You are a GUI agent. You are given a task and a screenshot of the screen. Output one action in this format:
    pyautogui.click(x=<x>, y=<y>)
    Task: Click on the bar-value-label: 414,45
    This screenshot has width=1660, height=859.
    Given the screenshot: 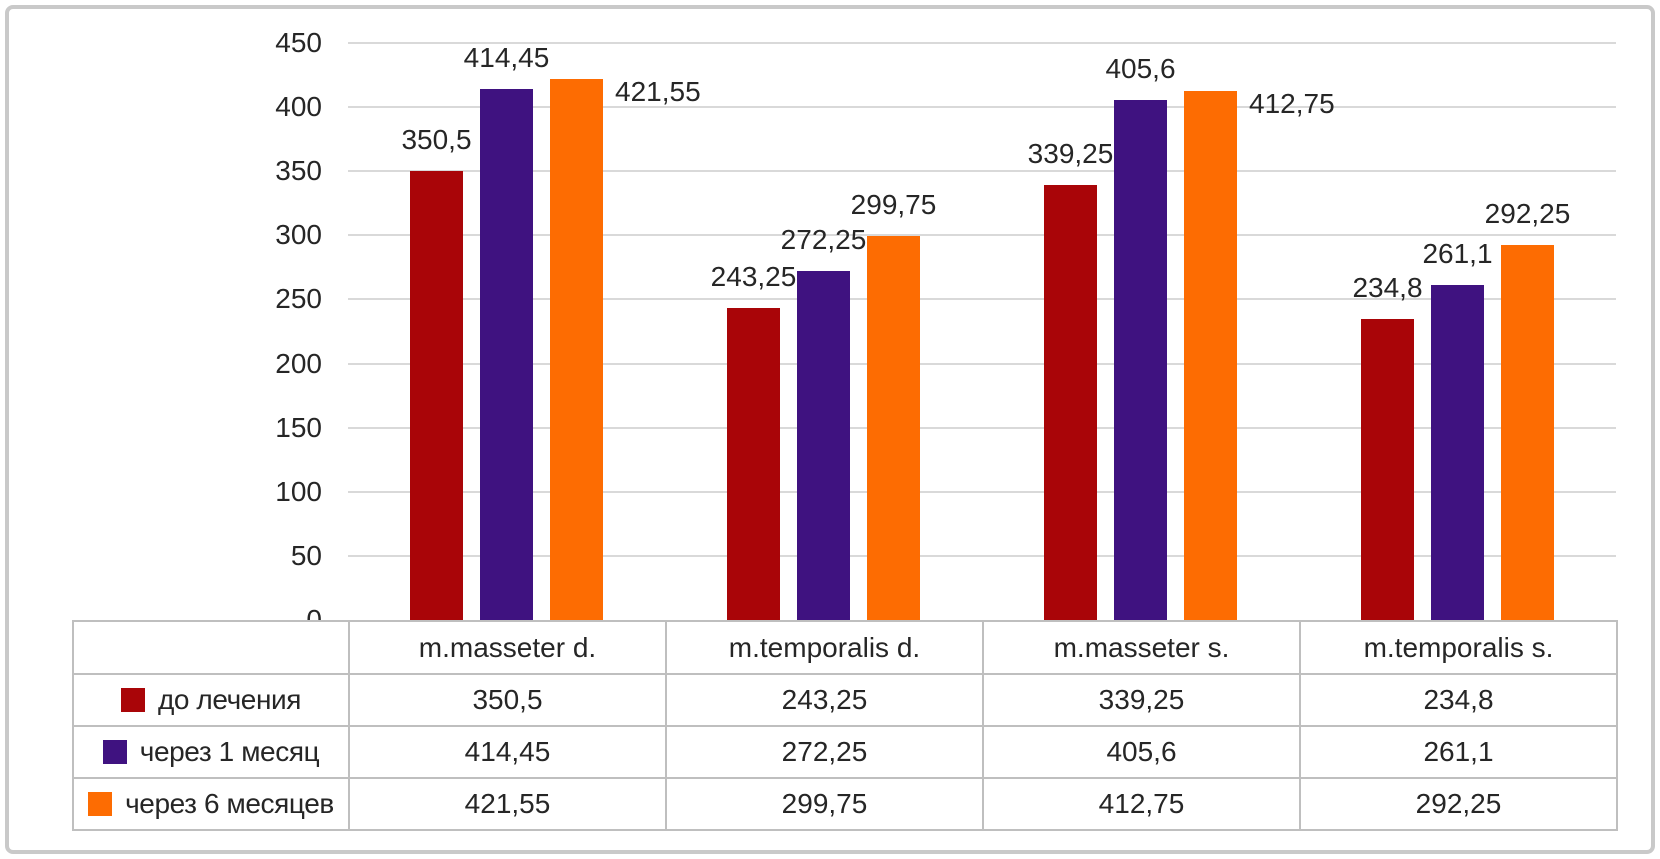 What is the action you would take?
    pyautogui.click(x=506, y=57)
    